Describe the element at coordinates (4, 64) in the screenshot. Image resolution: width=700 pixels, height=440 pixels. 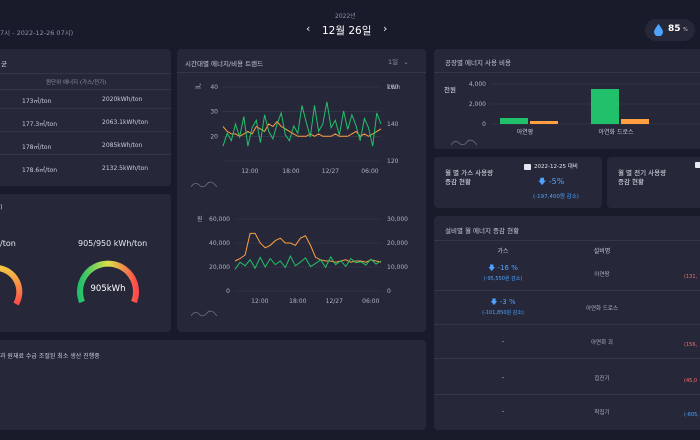
I see `panel-title: 균` at that location.